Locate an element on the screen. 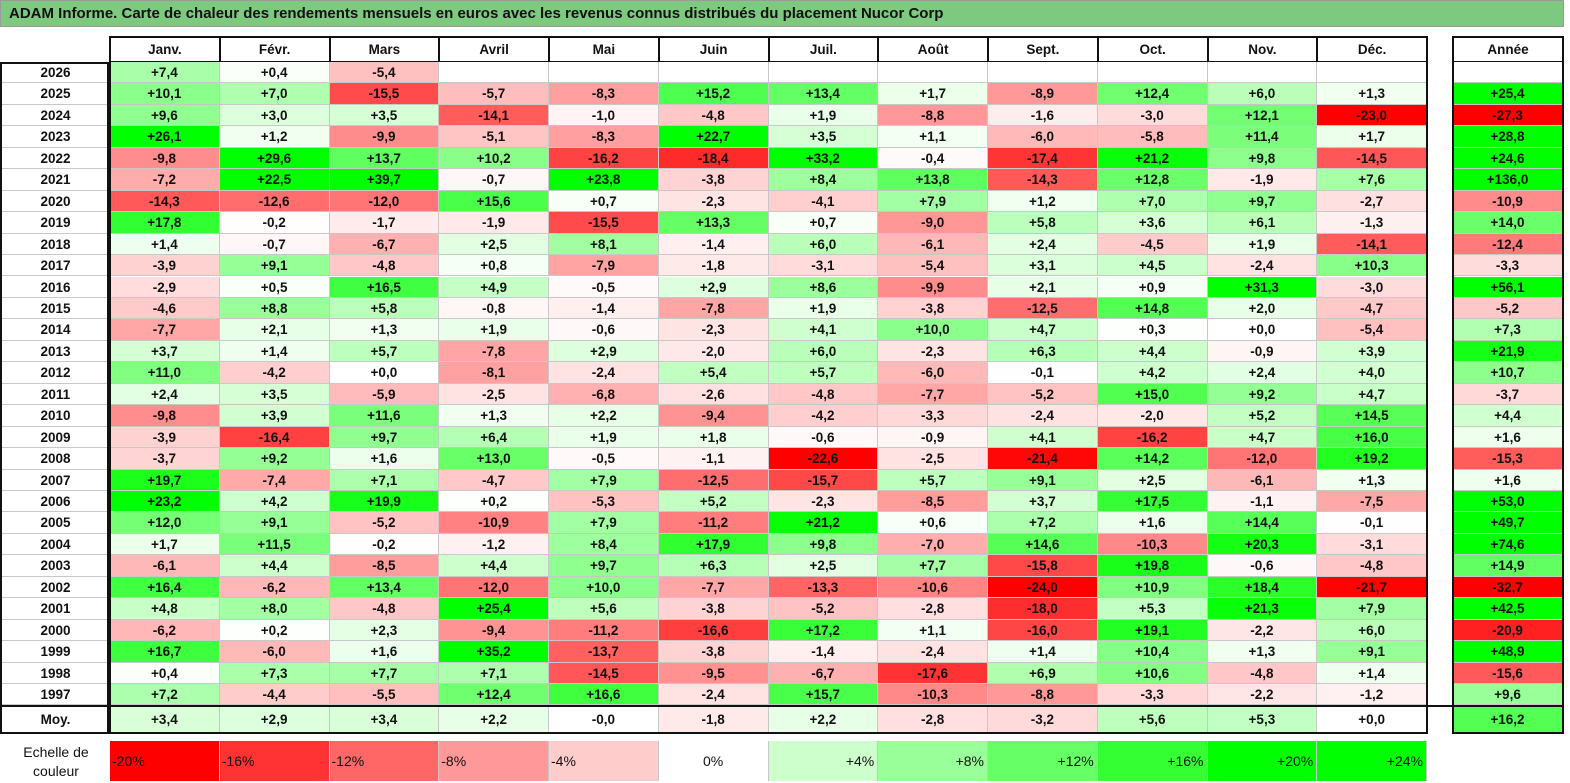  heatmap-cell: +8,0 is located at coordinates (274, 609).